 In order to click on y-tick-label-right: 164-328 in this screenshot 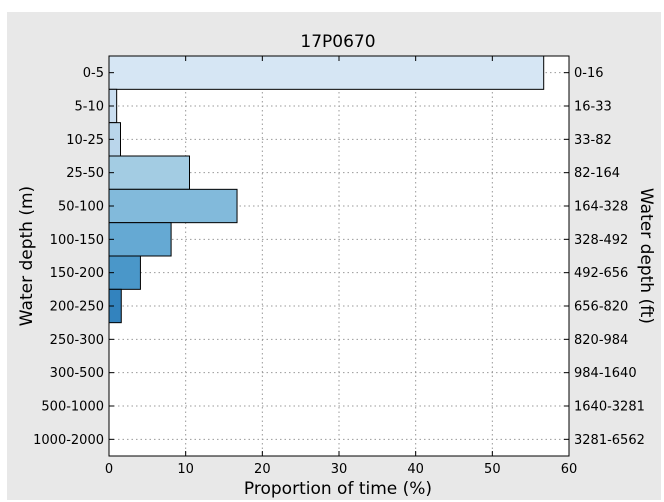, I will do `click(601, 207)`.